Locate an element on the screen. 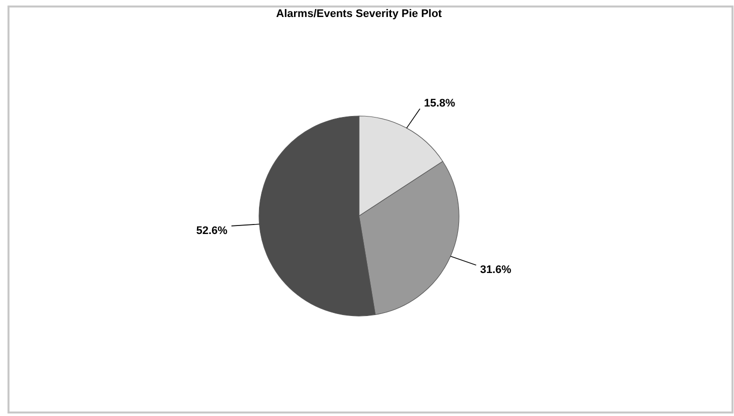 This screenshot has width=734, height=416. data-label: 15.8% is located at coordinates (440, 104).